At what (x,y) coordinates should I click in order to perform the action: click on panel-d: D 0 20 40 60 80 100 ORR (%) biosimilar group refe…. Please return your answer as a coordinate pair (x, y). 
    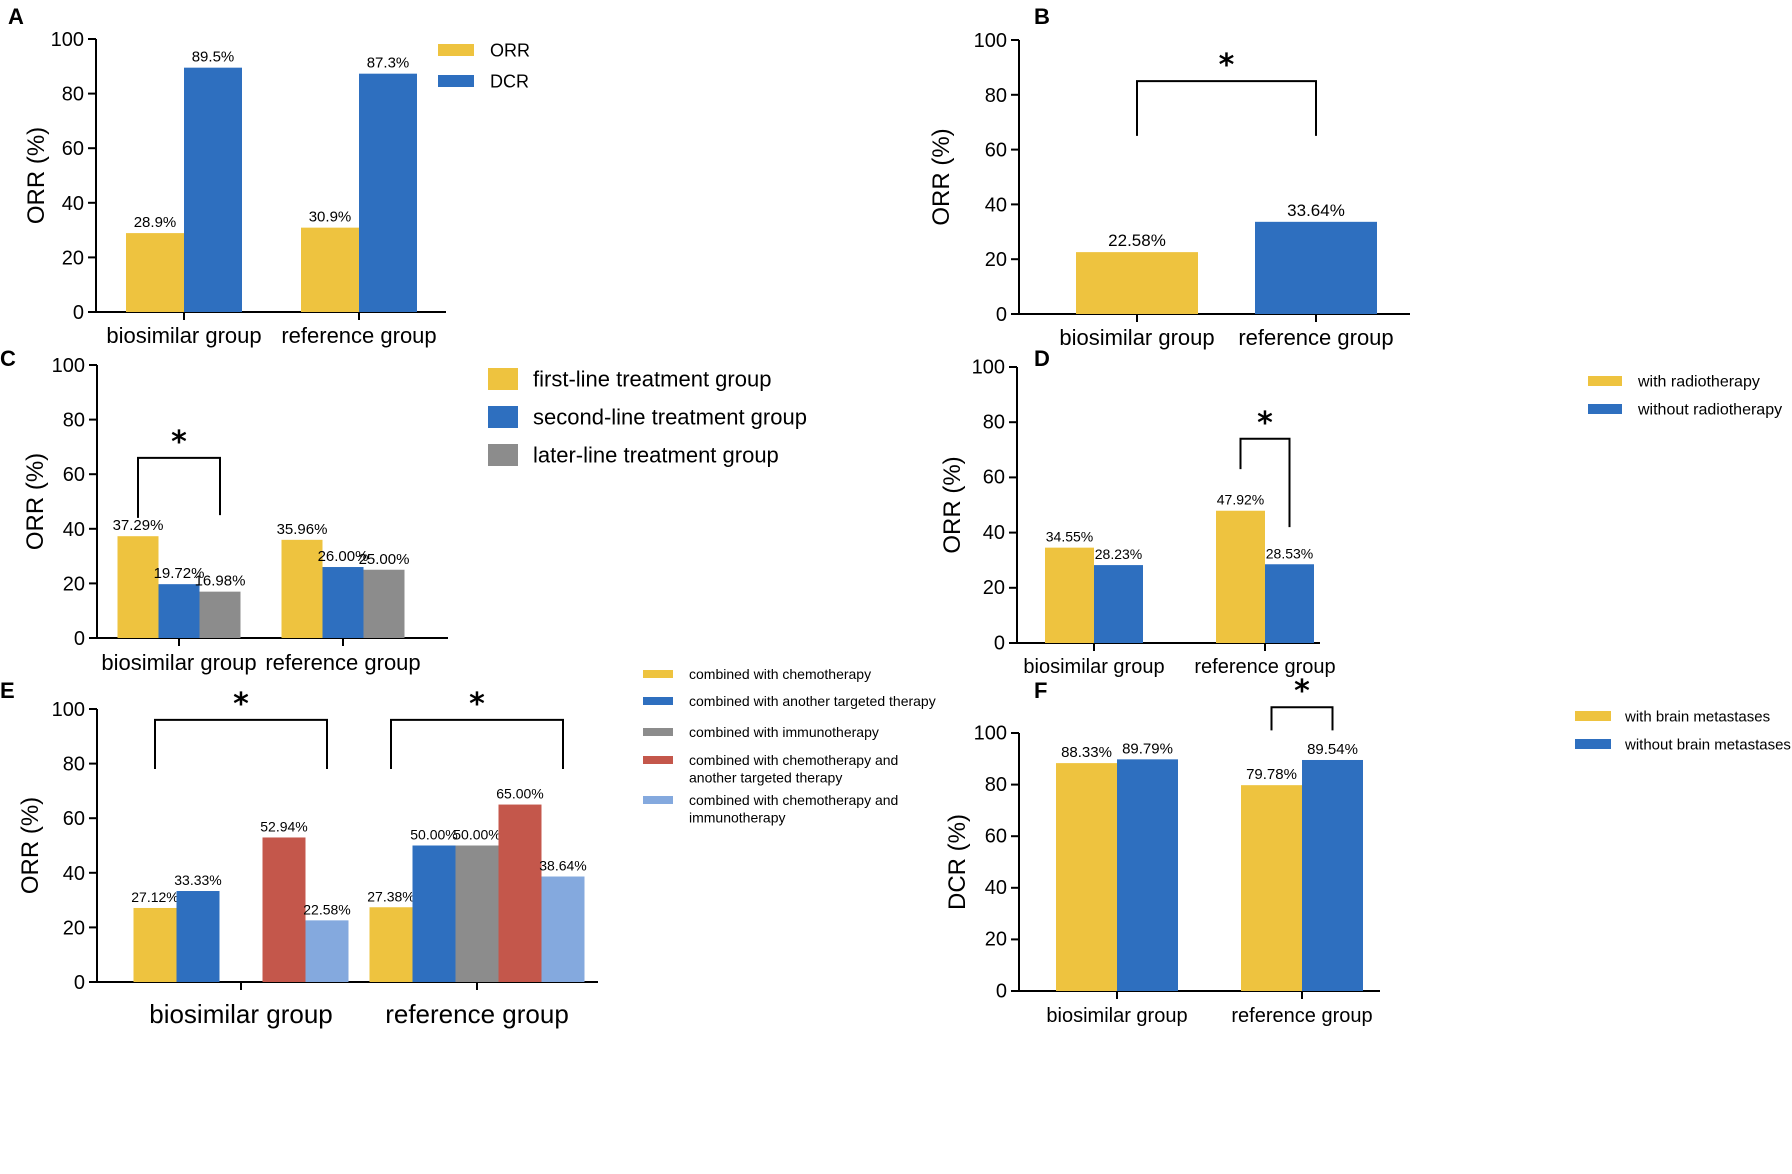
    Looking at the image, I should click on (1360, 512).